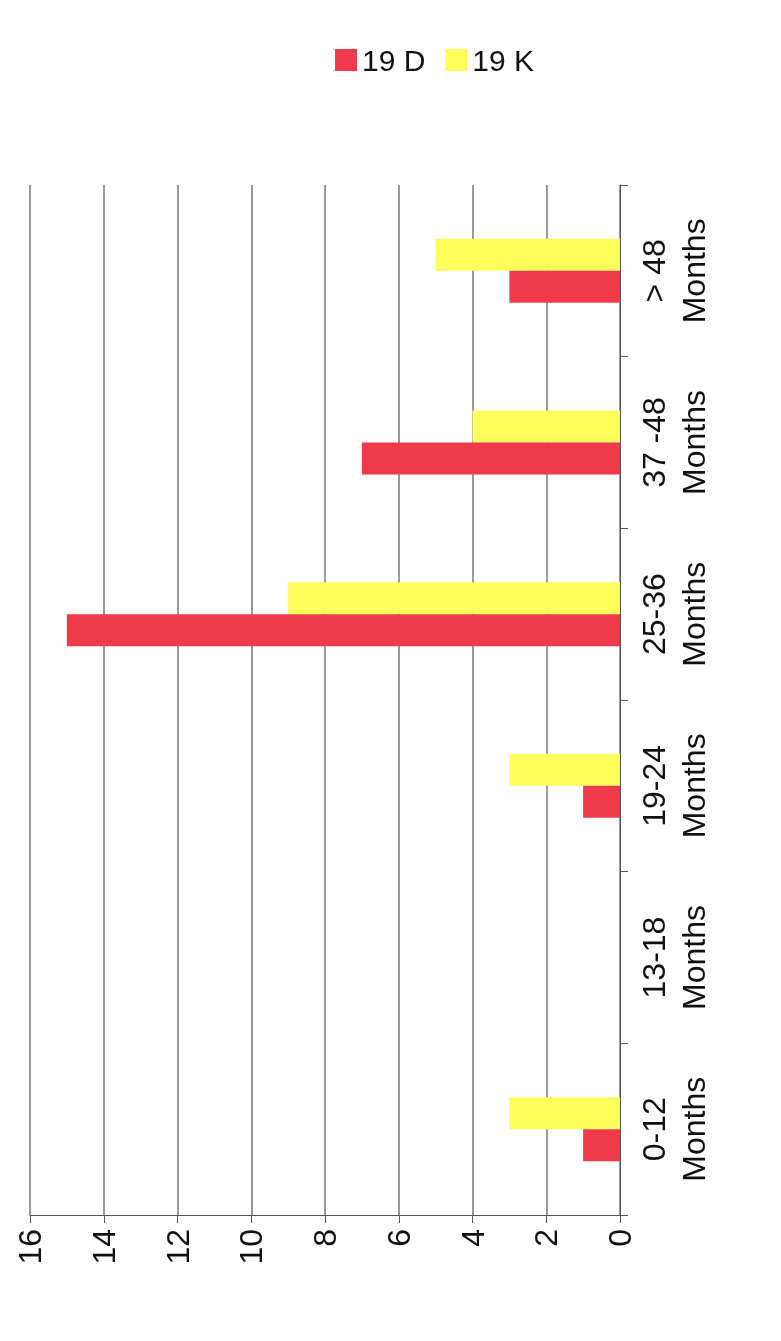 The height and width of the screenshot is (1341, 781). What do you see at coordinates (546, 1238) in the screenshot?
I see `x-tick-label: 2` at bounding box center [546, 1238].